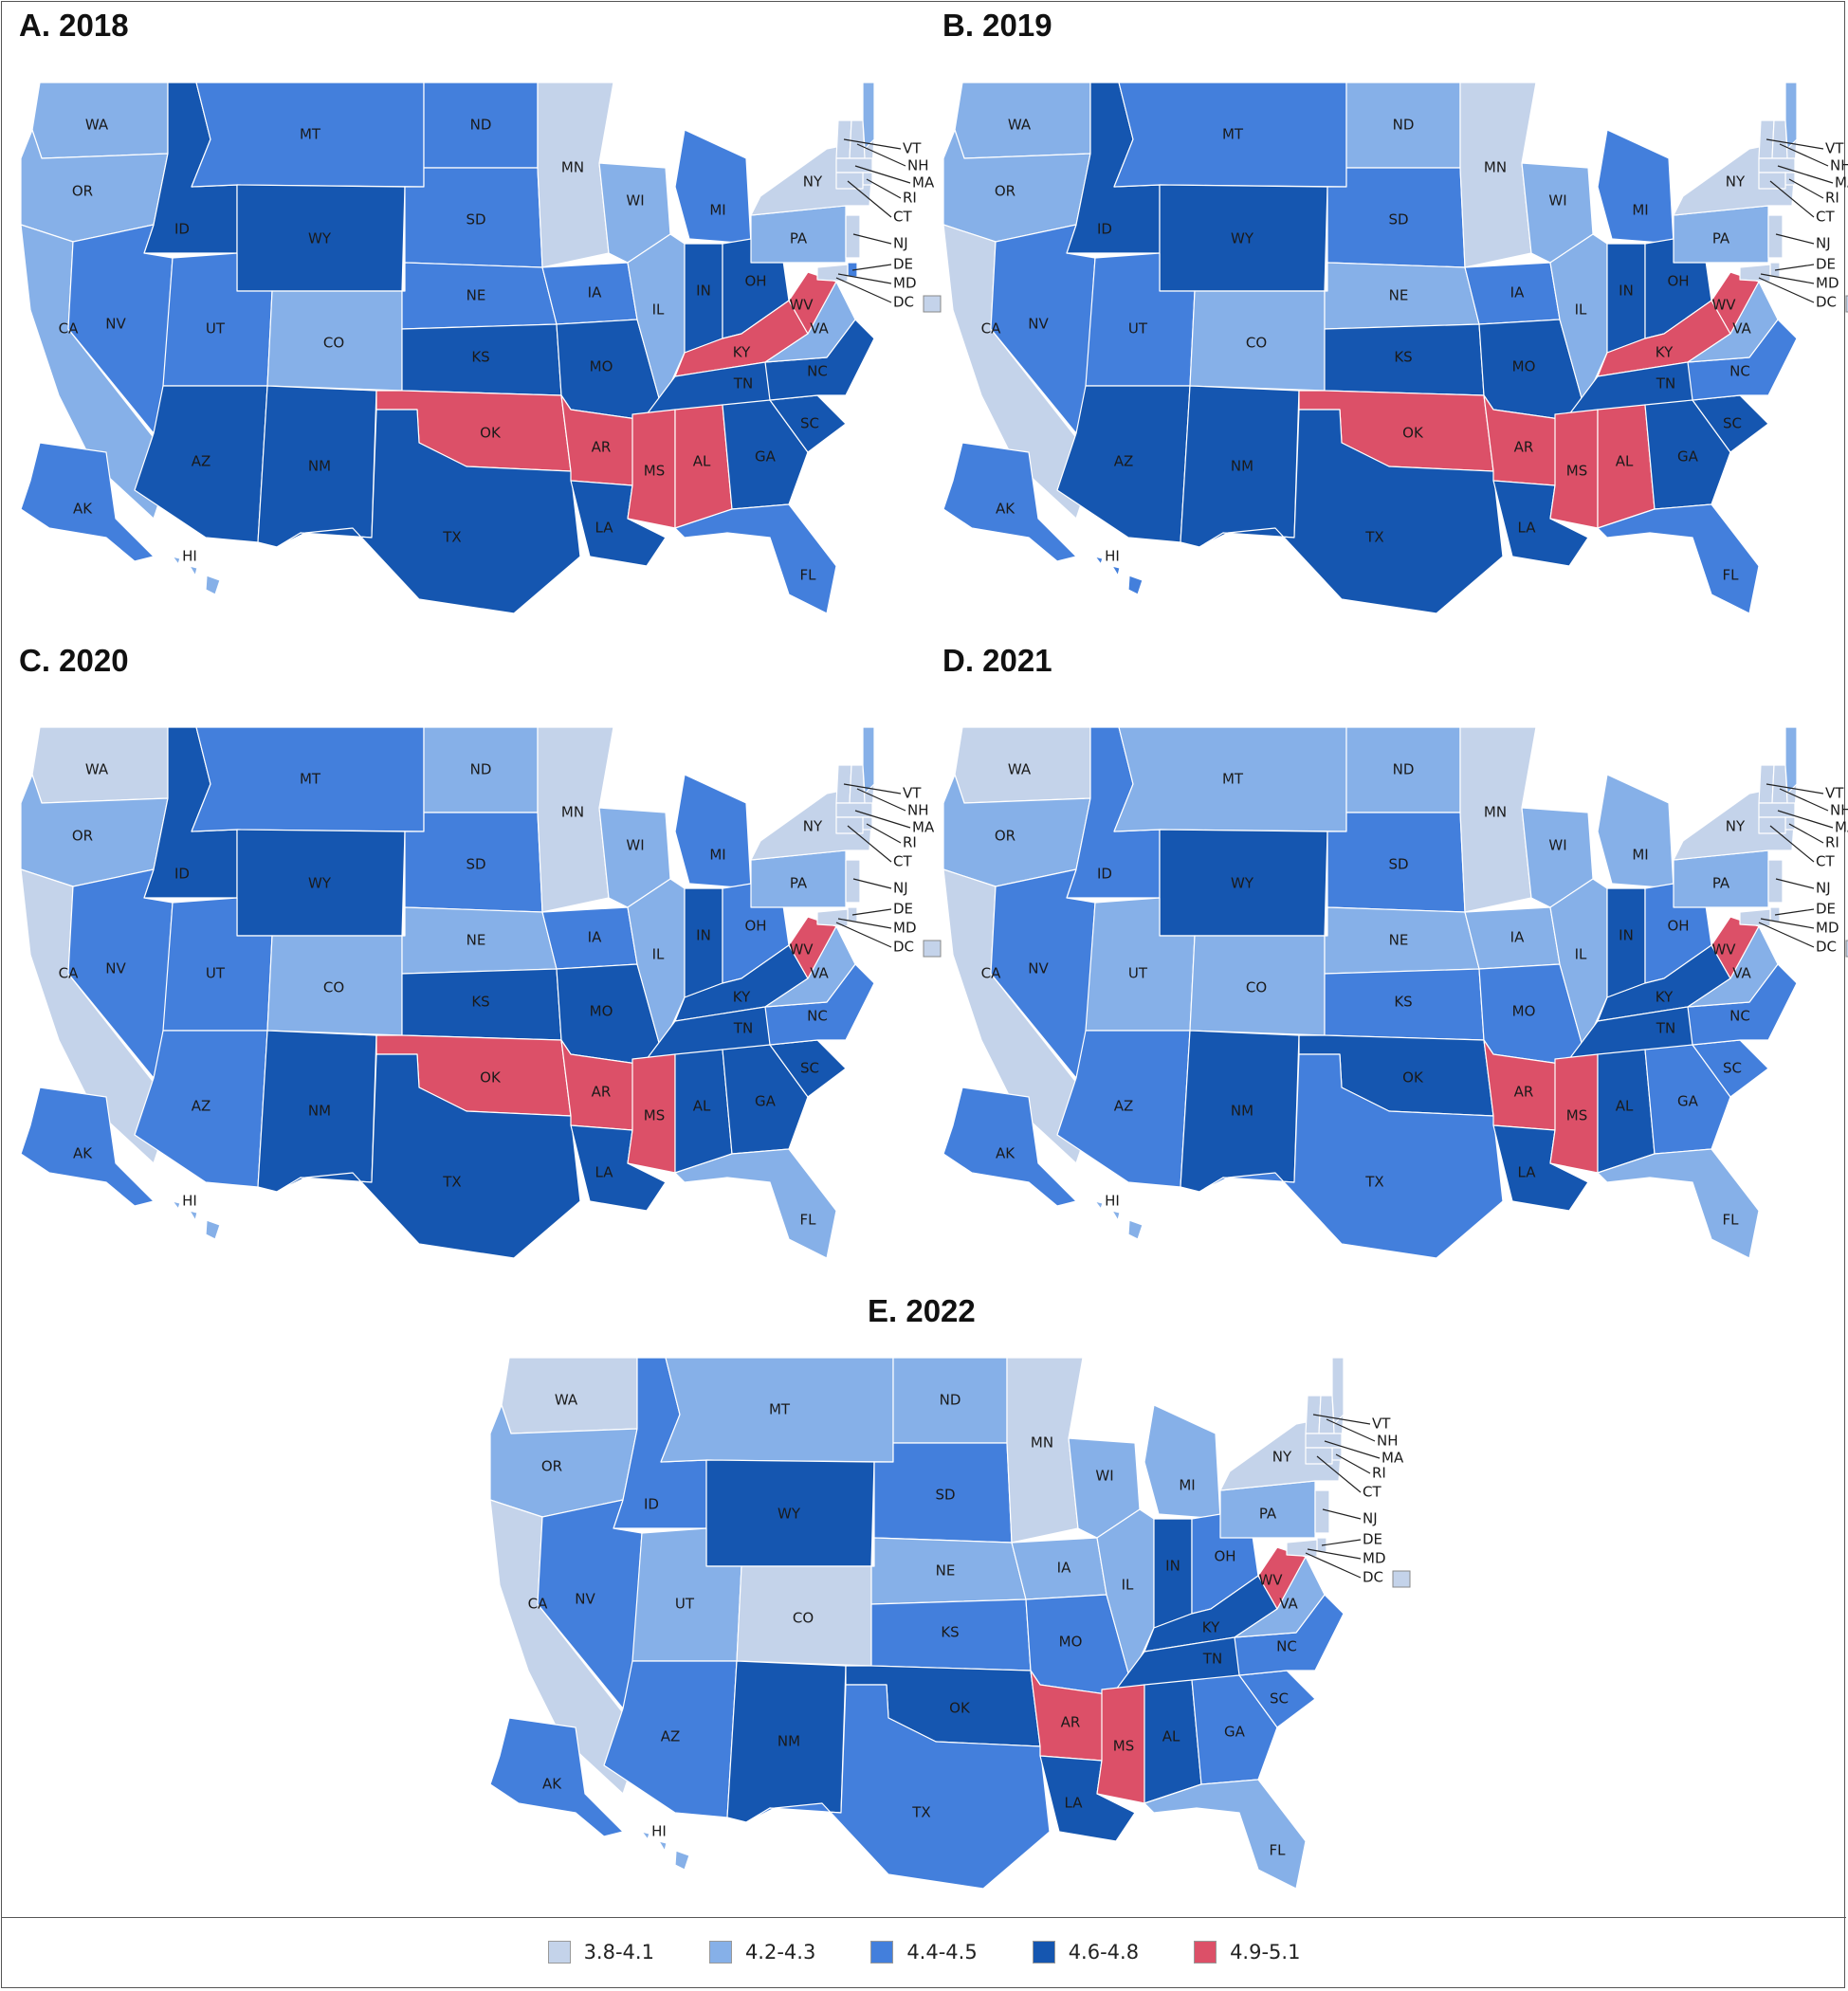 Image resolution: width=1848 pixels, height=1991 pixels. Describe the element at coordinates (922, 1310) in the screenshot. I see `panel-title: E. 2022` at that location.